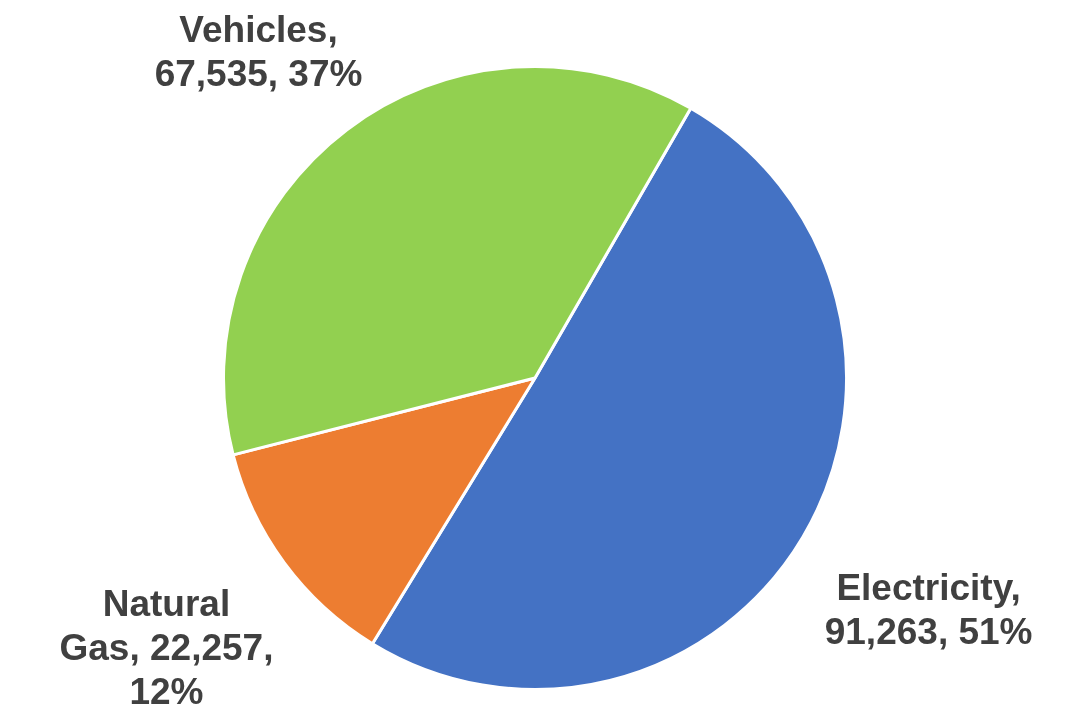 The width and height of the screenshot is (1078, 727). Describe the element at coordinates (166, 647) in the screenshot. I see `slice-label: Natural Gas, 22,257, 12%` at that location.